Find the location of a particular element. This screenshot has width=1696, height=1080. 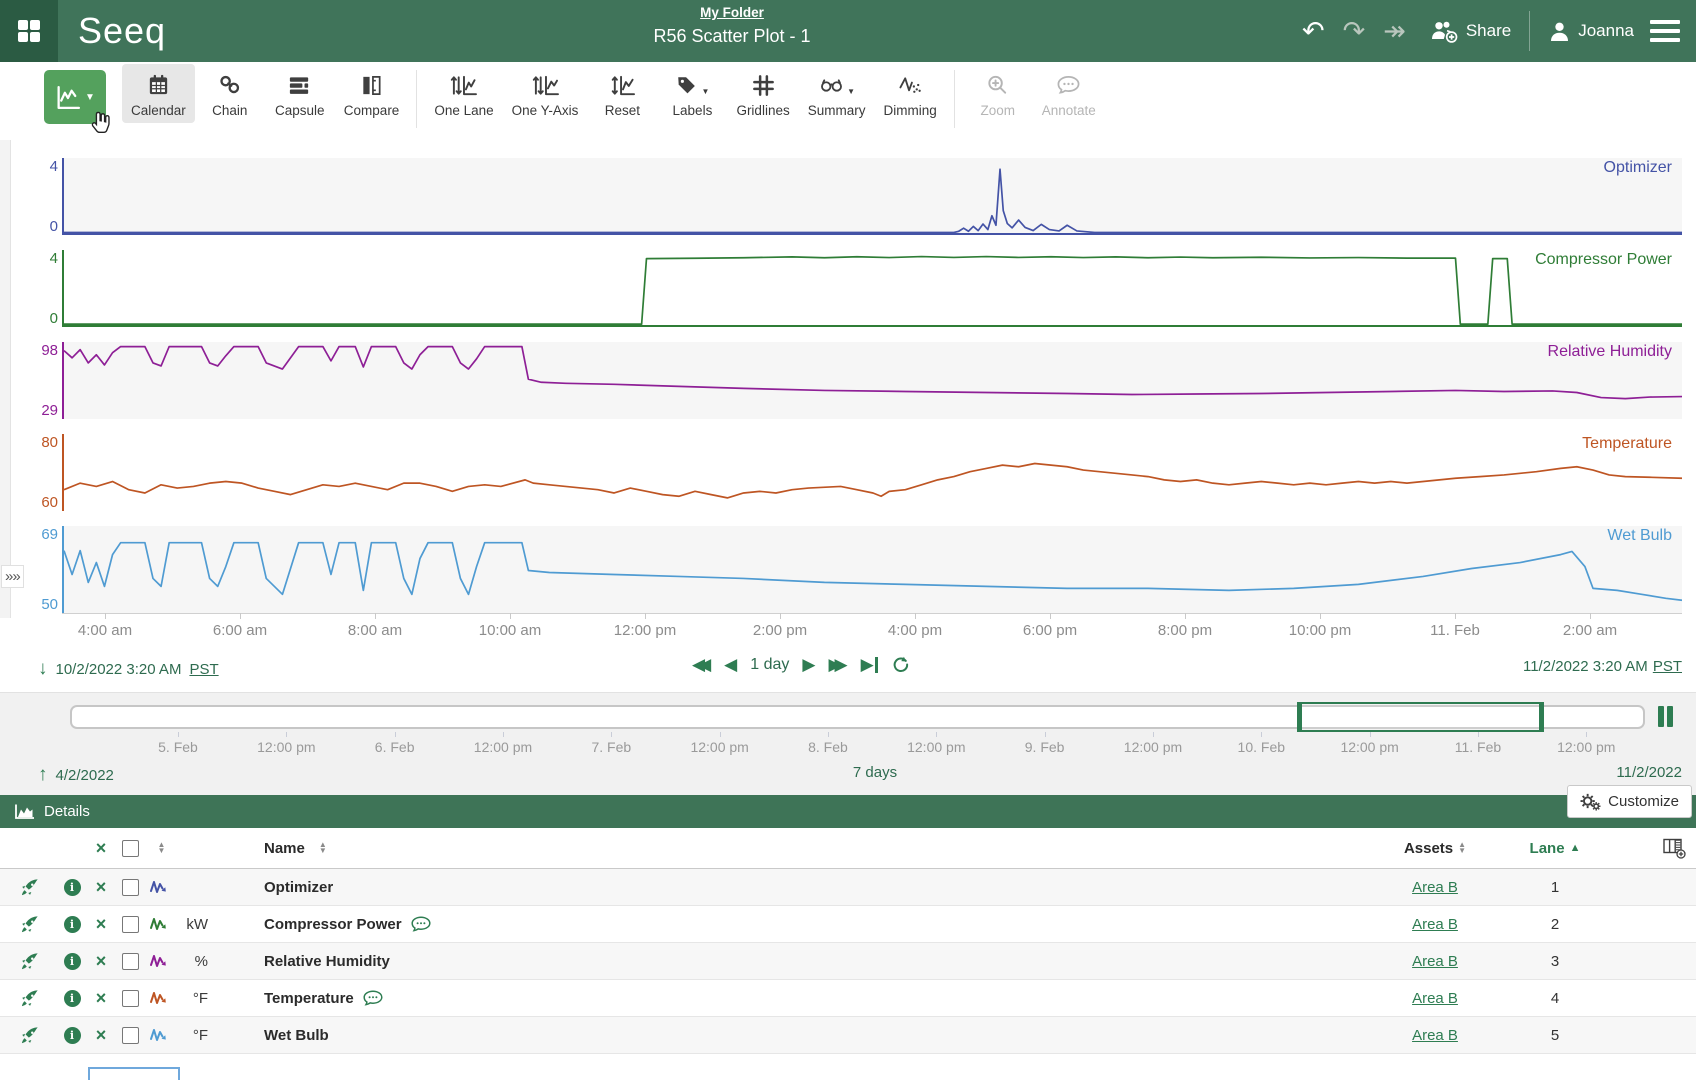

tool-chain: Chain is located at coordinates (230, 93).